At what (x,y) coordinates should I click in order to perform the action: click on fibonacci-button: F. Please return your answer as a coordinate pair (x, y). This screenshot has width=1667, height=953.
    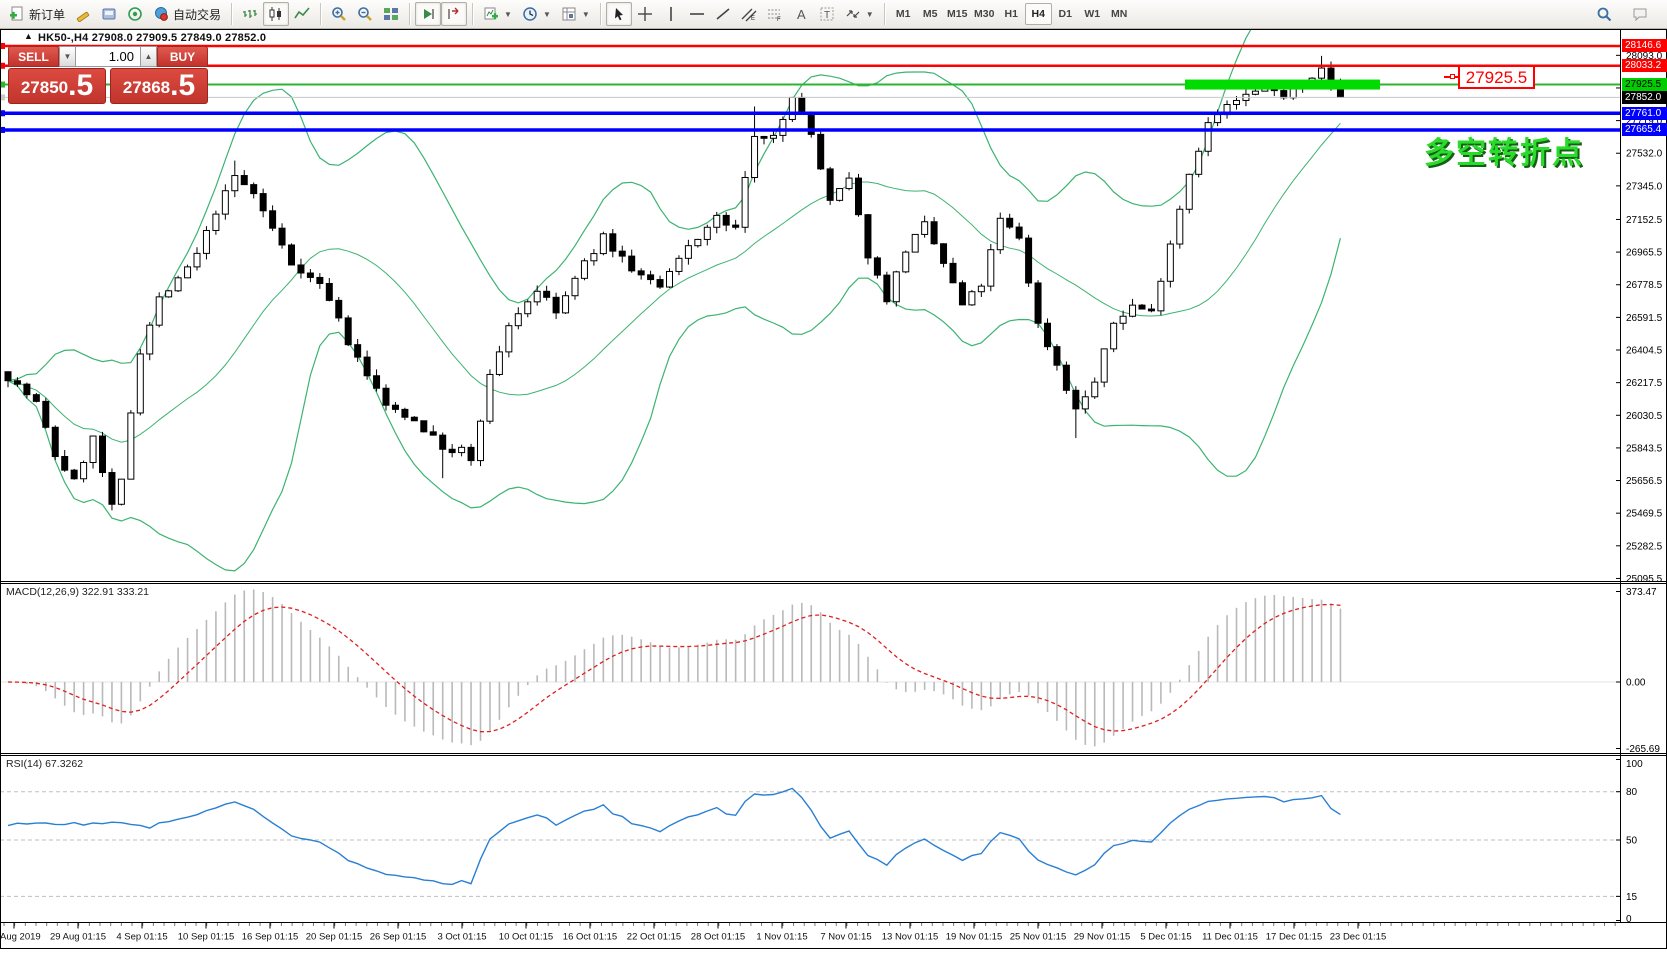
    Looking at the image, I should click on (775, 14).